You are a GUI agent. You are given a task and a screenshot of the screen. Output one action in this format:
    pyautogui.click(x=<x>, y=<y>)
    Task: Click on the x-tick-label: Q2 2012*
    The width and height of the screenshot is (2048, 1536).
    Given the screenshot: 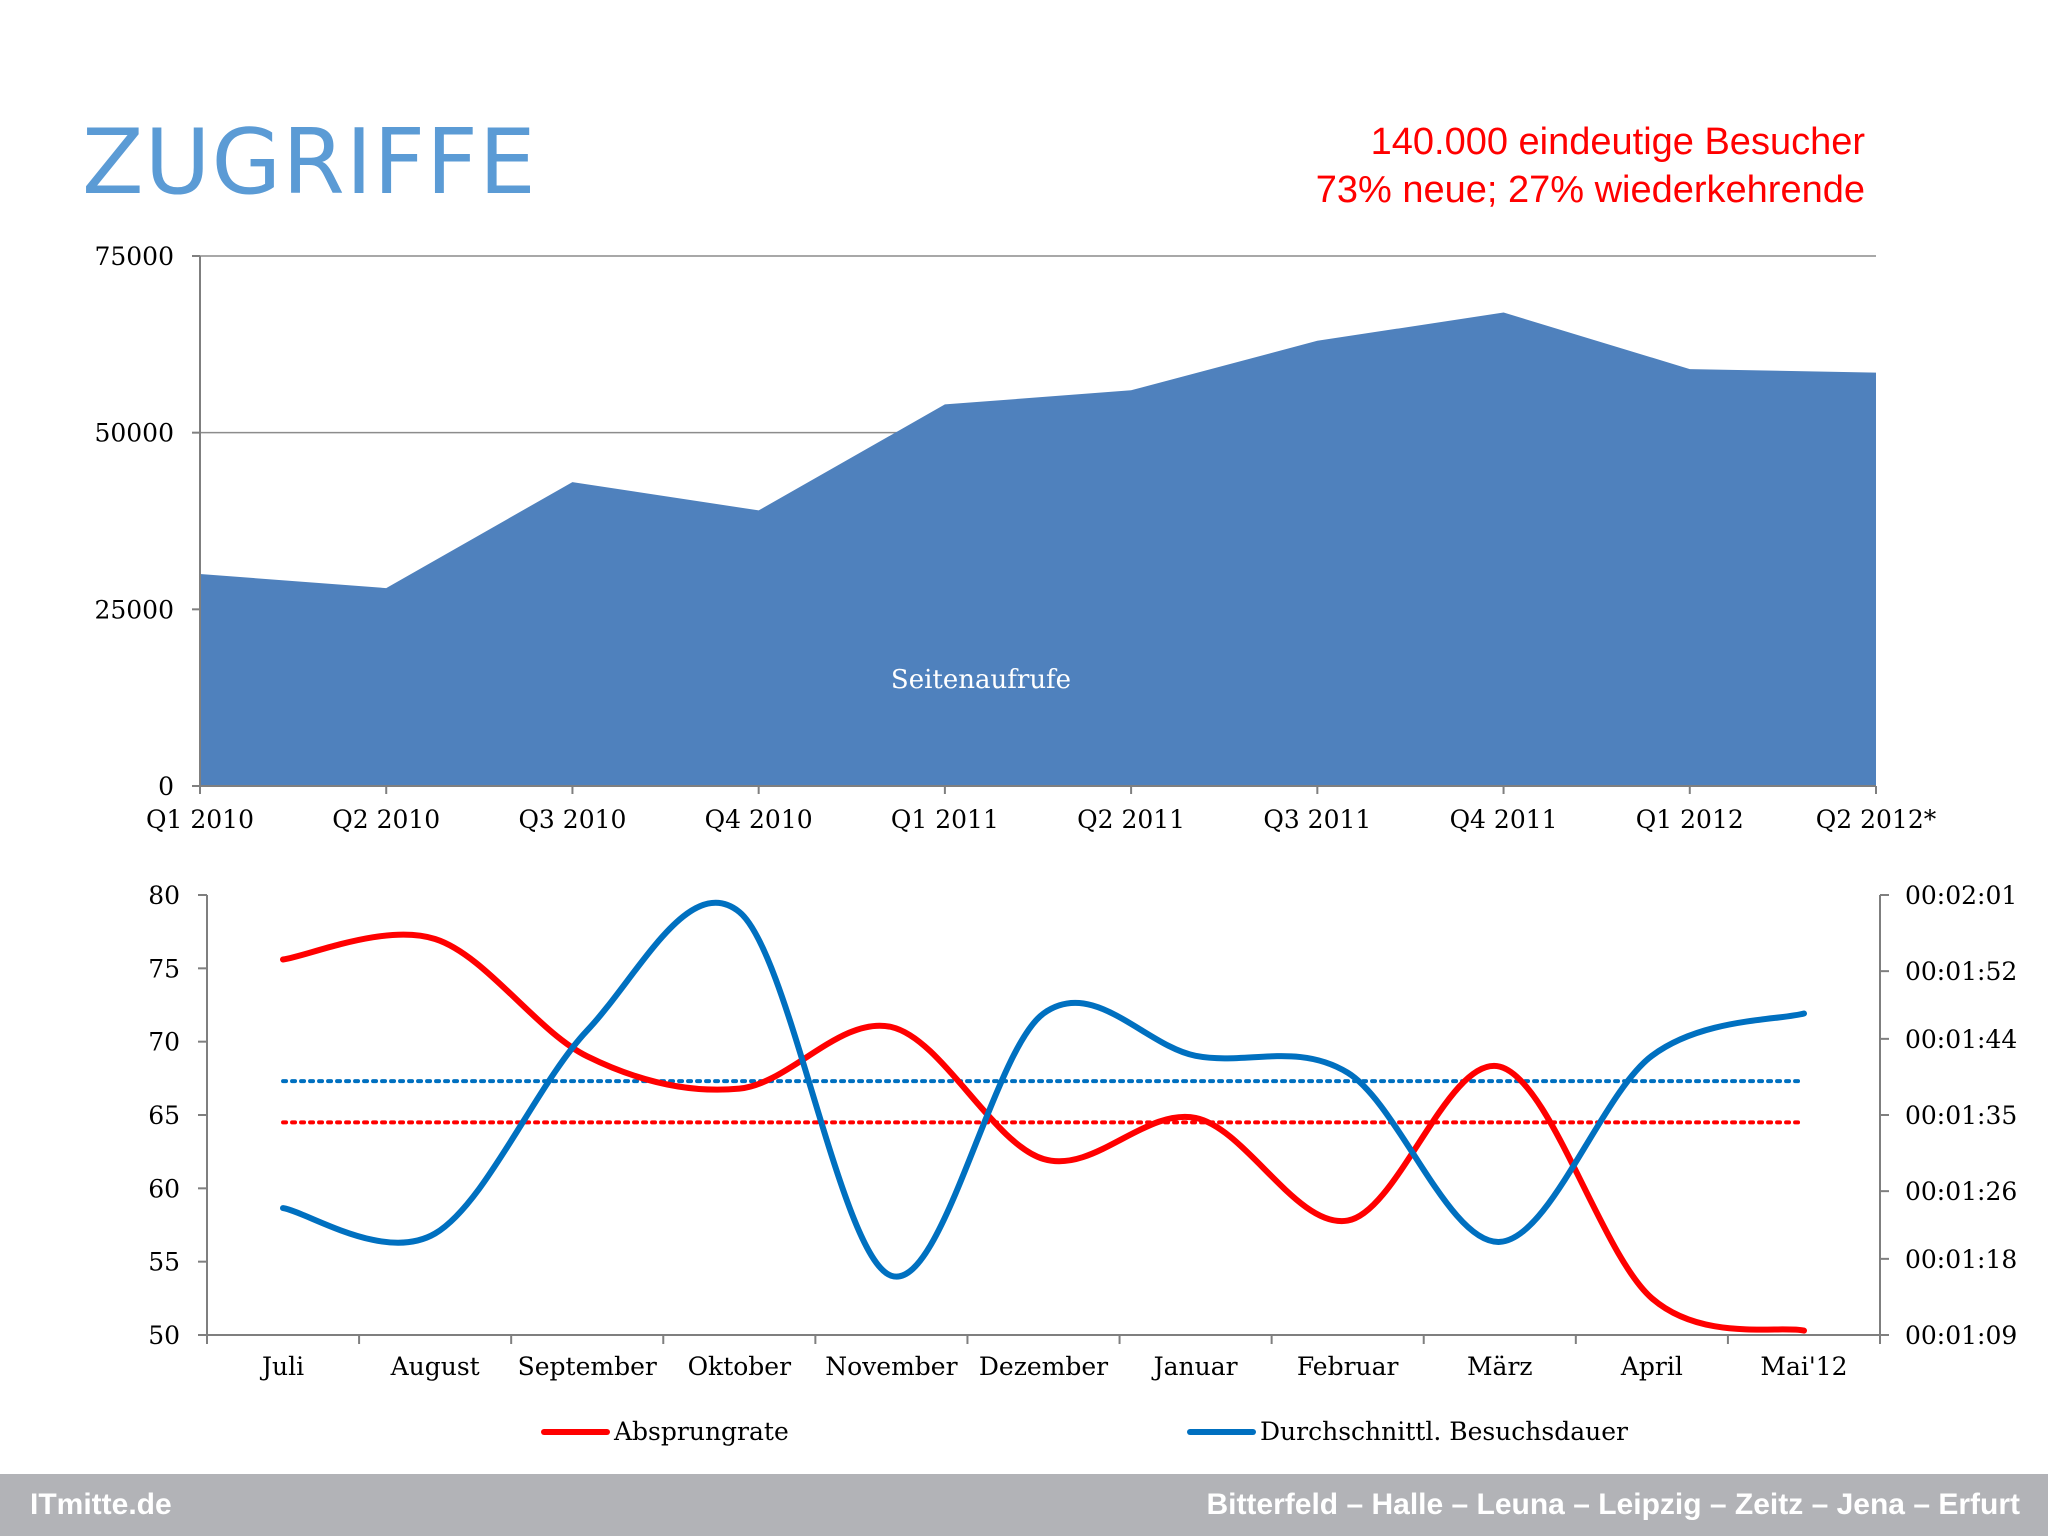 What is the action you would take?
    pyautogui.click(x=1876, y=819)
    